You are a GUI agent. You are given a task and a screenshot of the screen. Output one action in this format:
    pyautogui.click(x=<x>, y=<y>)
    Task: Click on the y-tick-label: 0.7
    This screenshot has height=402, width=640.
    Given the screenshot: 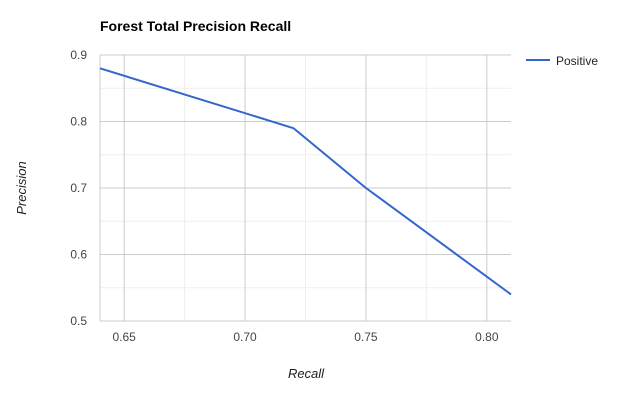 What is the action you would take?
    pyautogui.click(x=78, y=188)
    